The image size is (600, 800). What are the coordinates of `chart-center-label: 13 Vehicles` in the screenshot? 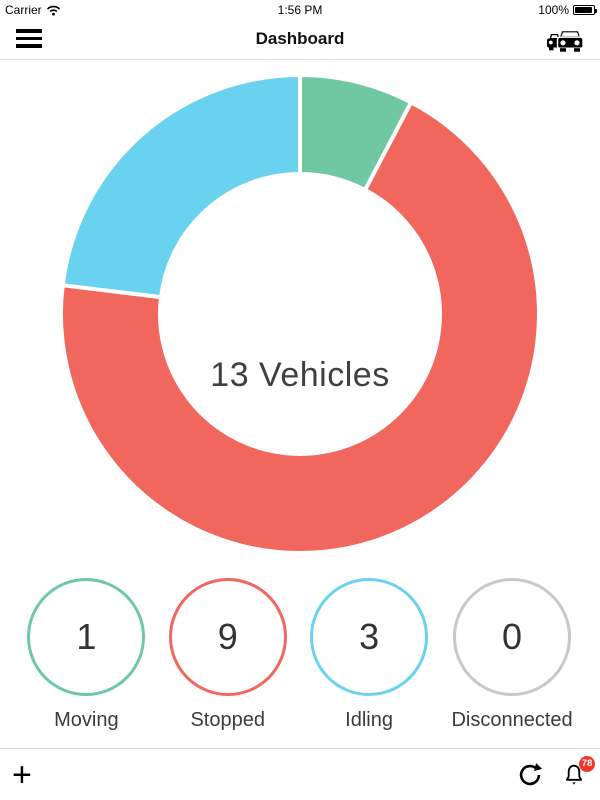 It's located at (300, 375).